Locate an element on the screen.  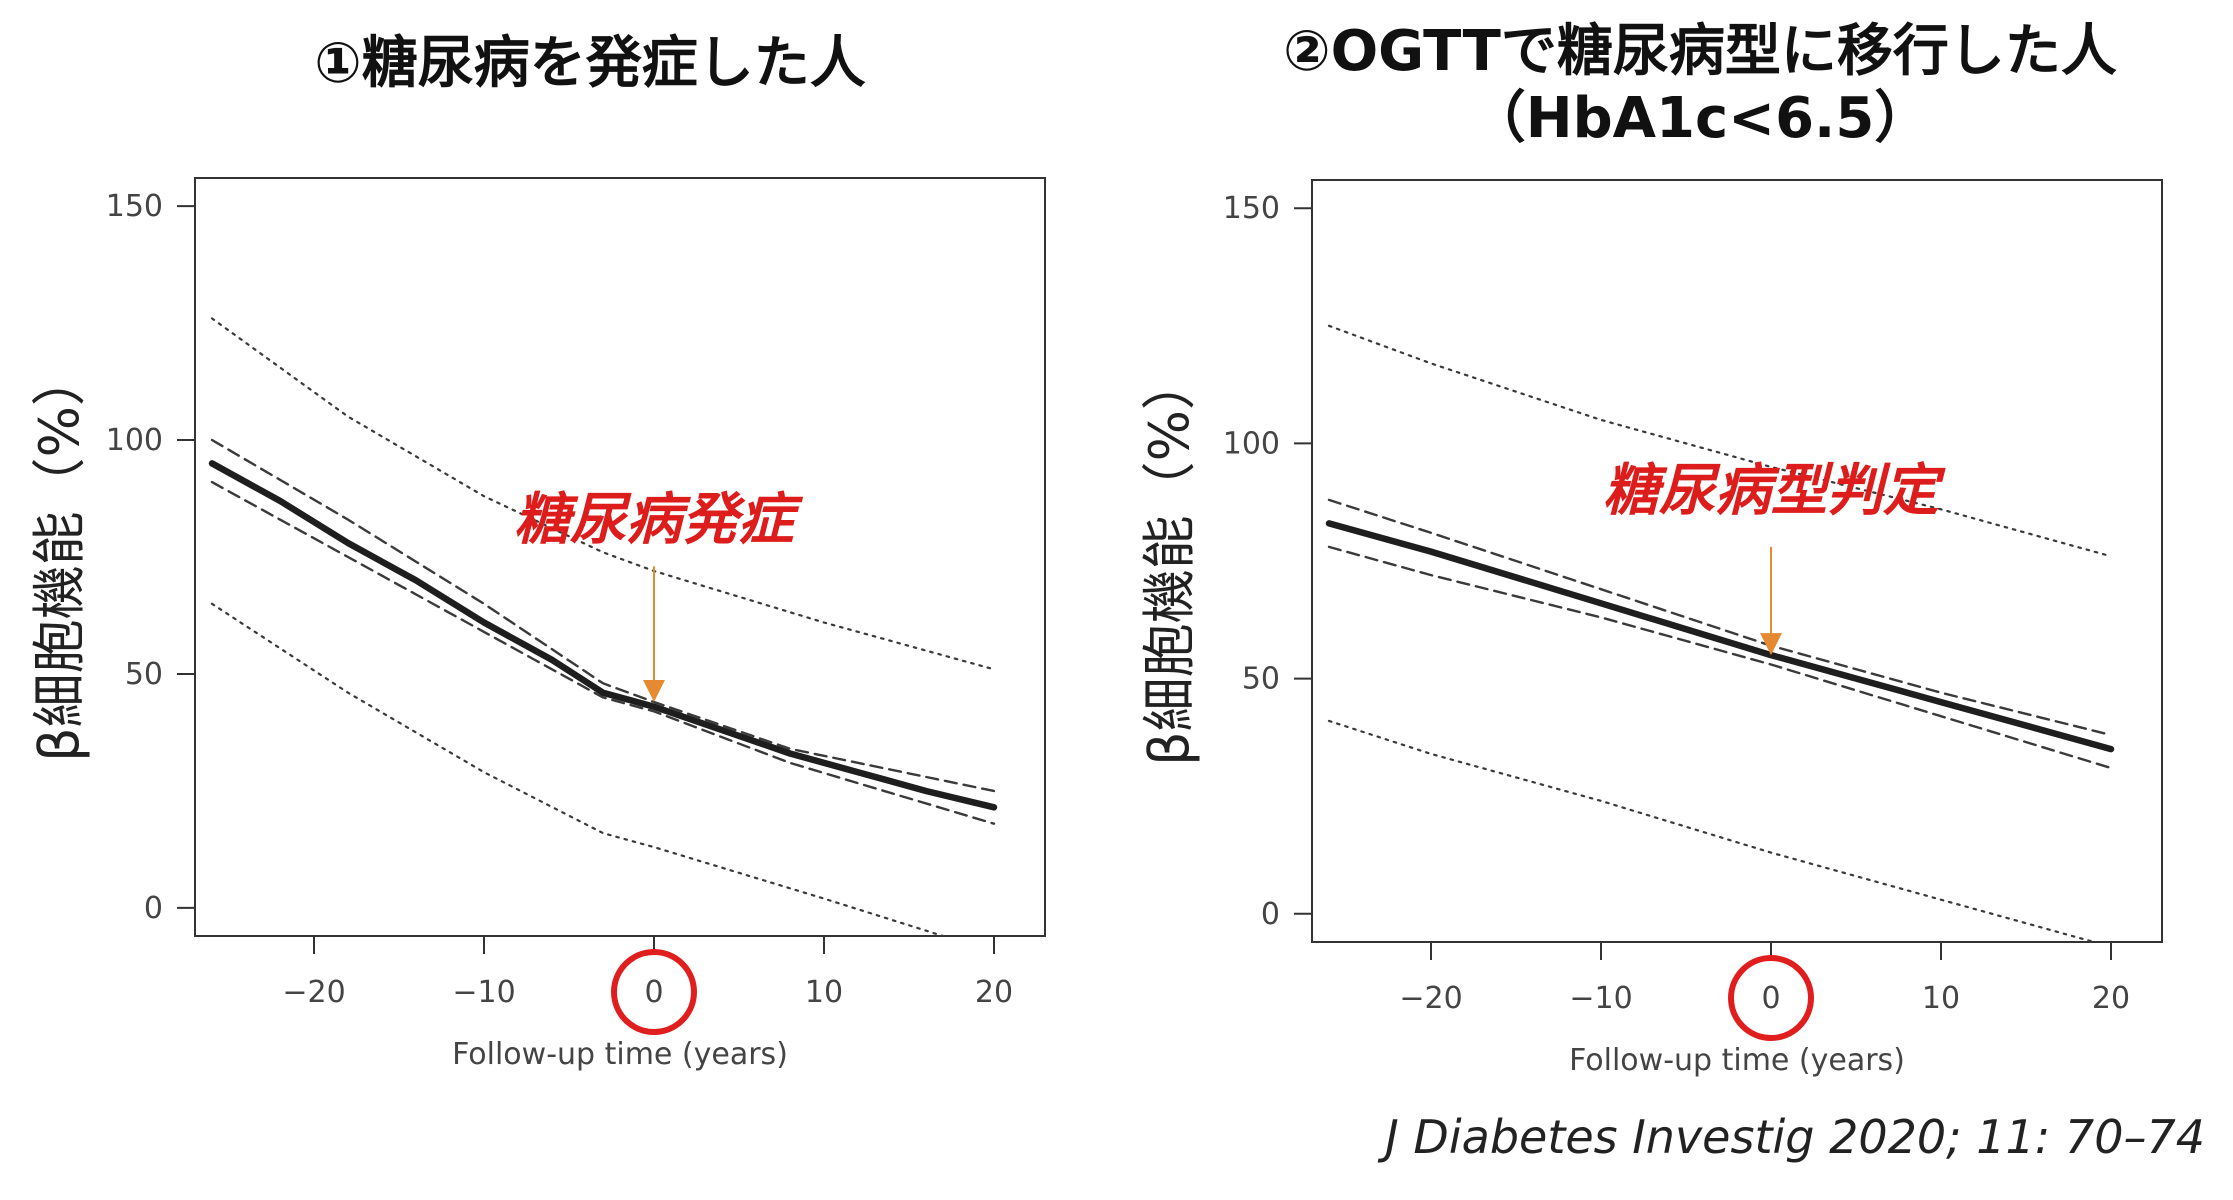
annotation-label: 糖尿病型判定 is located at coordinates (1774, 490).